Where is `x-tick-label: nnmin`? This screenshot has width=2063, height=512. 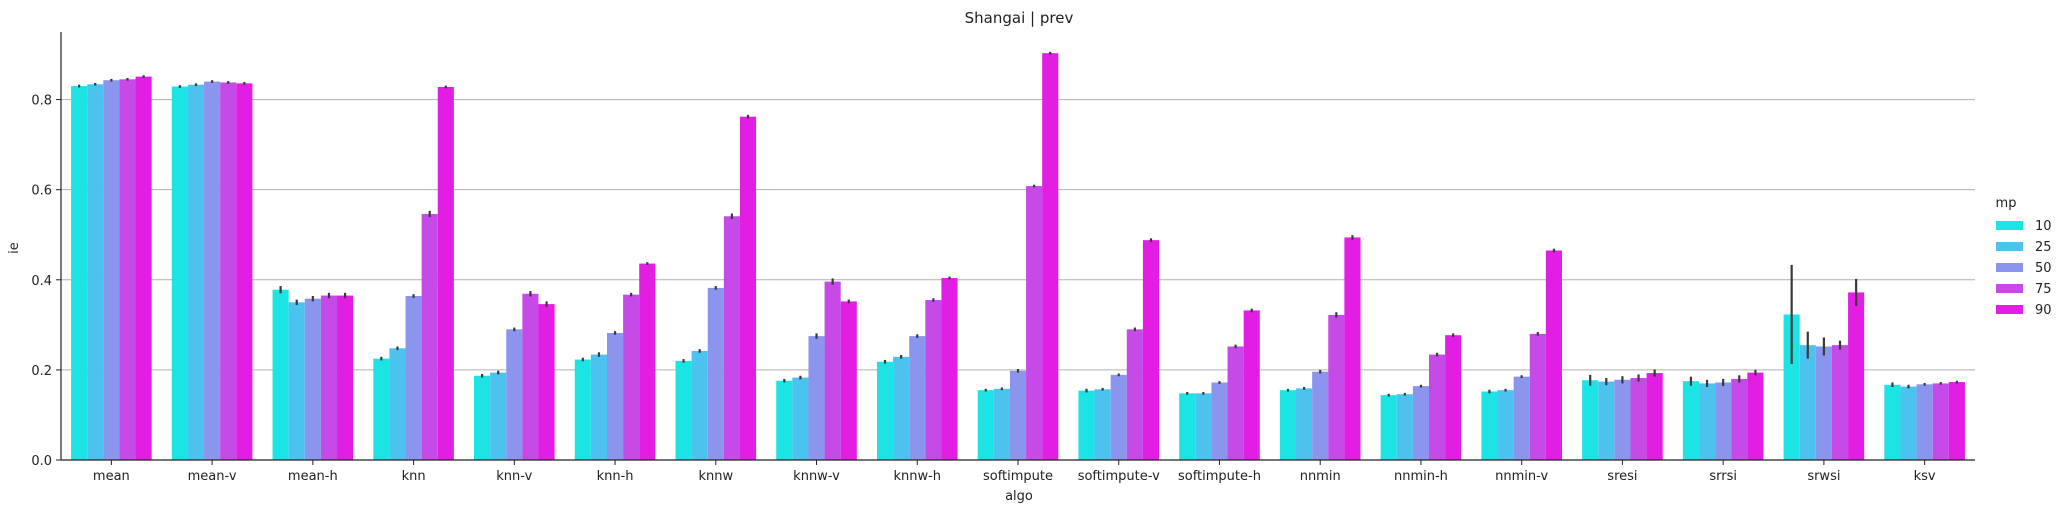 x-tick-label: nnmin is located at coordinates (1320, 476).